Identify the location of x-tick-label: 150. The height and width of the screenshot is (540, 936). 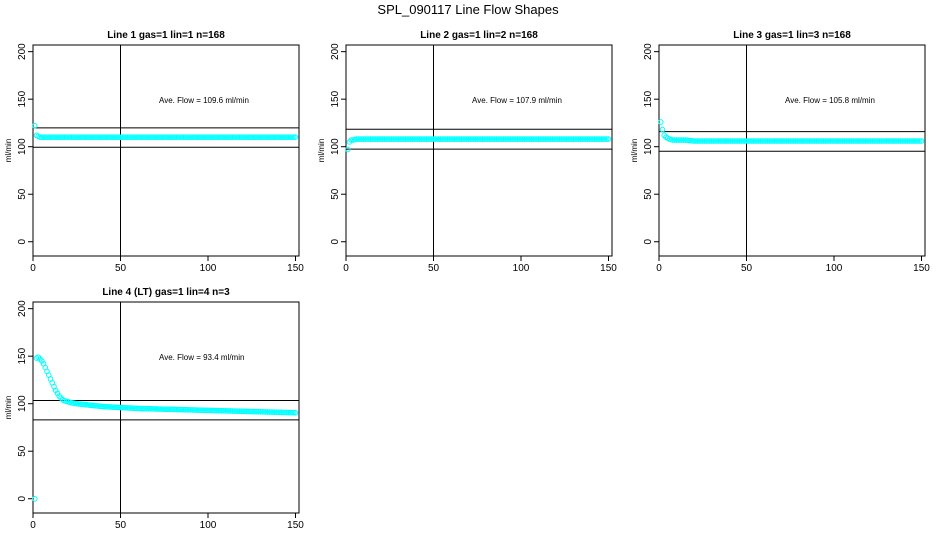
(608, 268).